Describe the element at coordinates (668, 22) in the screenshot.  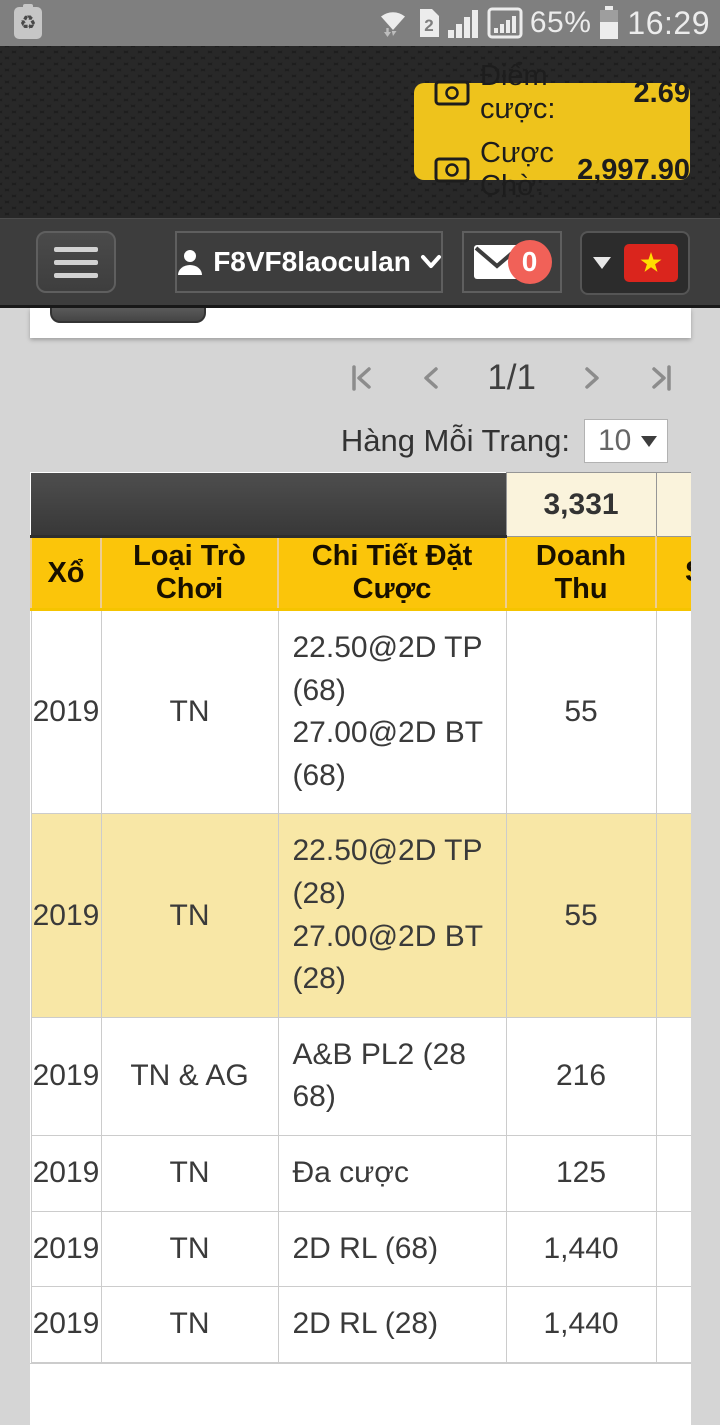
I see `clock-label: 16:29` at that location.